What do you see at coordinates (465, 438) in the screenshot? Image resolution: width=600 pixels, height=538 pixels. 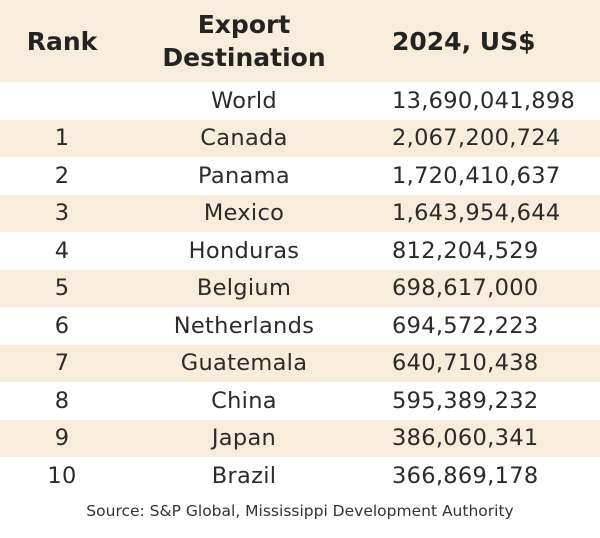 I see `value-cell: 386,060,341` at bounding box center [465, 438].